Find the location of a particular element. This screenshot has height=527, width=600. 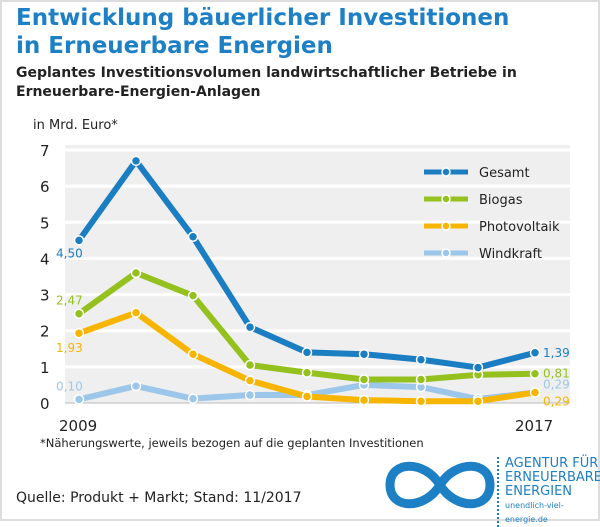

y-tick-label: 0 is located at coordinates (45, 404).